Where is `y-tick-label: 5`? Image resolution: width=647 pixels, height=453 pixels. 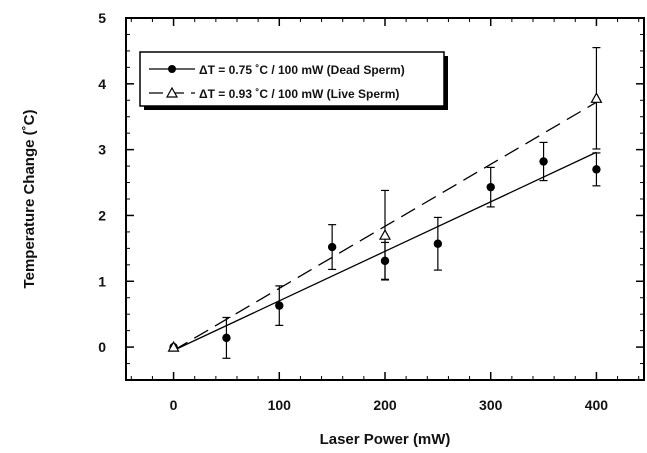
y-tick-label: 5 is located at coordinates (102, 18).